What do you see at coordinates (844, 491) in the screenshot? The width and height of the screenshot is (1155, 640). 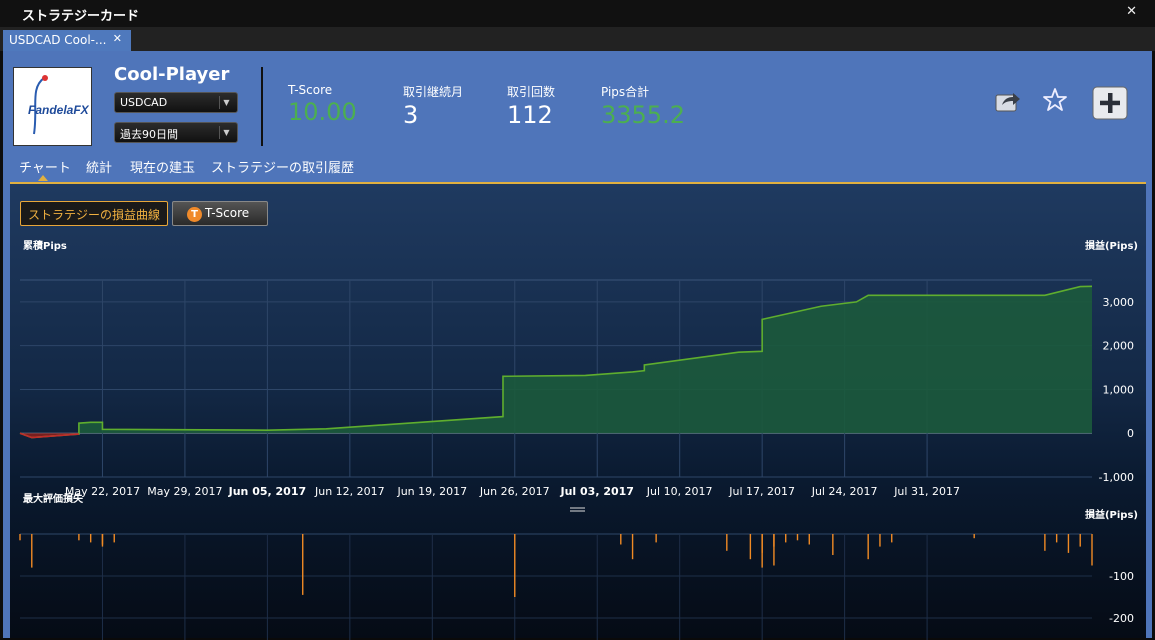 I see `xtick-label: Jul 24, 2017` at bounding box center [844, 491].